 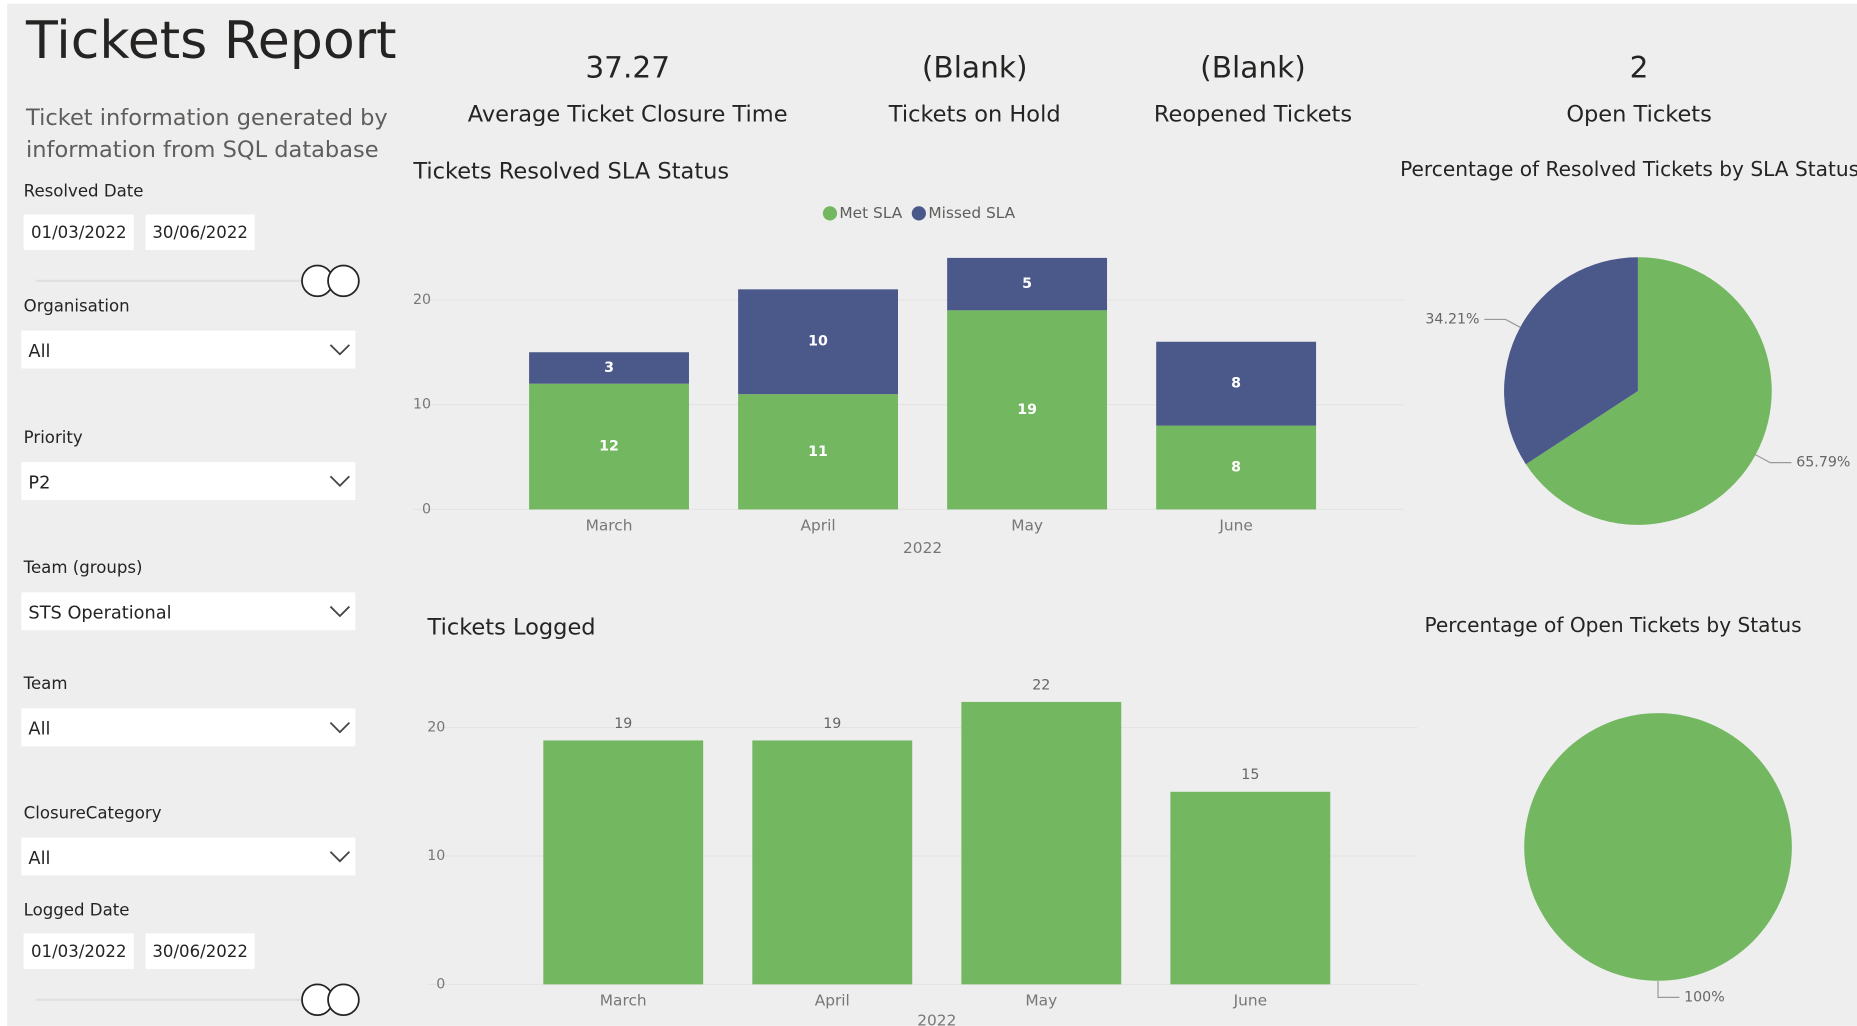 I want to click on kpi-label: Reopened Tickets, so click(x=1253, y=115).